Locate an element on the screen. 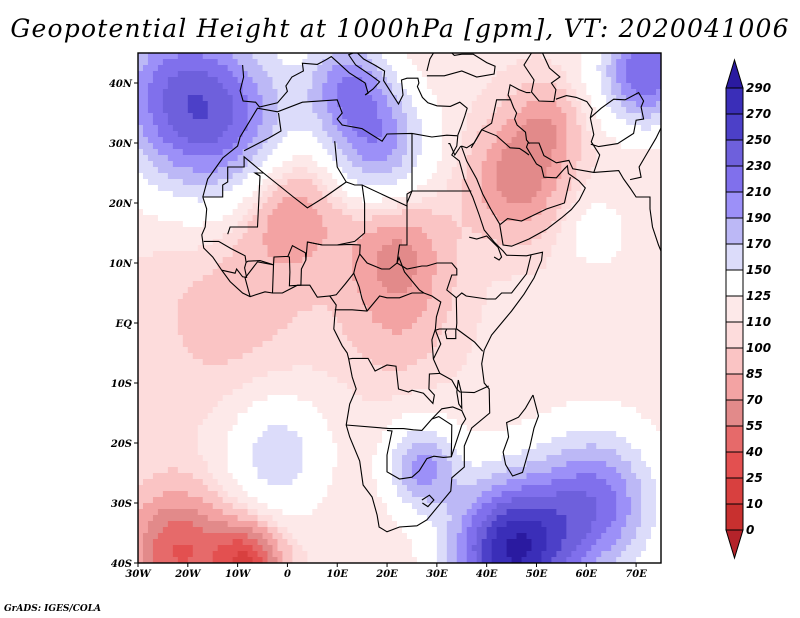 The width and height of the screenshot is (800, 618). y-tick-label: EQ is located at coordinates (124, 324).